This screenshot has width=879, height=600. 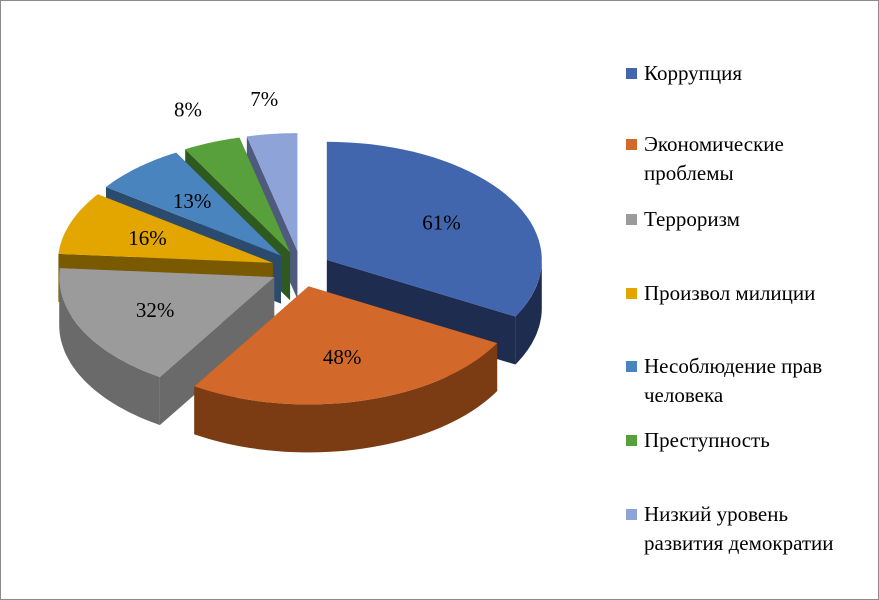 I want to click on legend-item: Экономические проблемы, so click(x=705, y=159).